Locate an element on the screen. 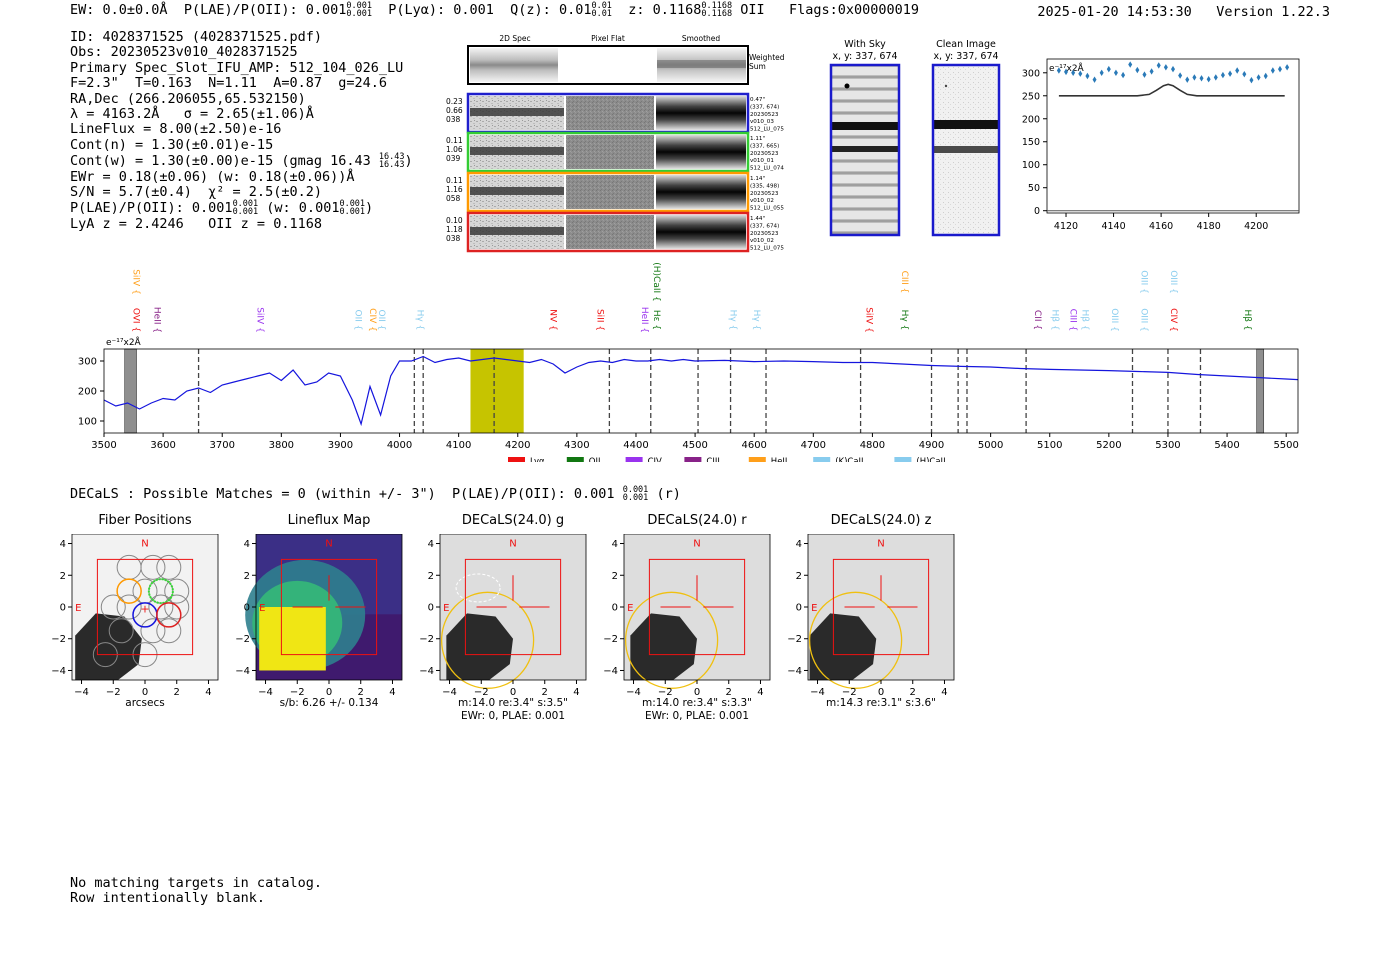 The width and height of the screenshot is (1400, 953). emission-line-label: SiIV { is located at coordinates (136, 282).